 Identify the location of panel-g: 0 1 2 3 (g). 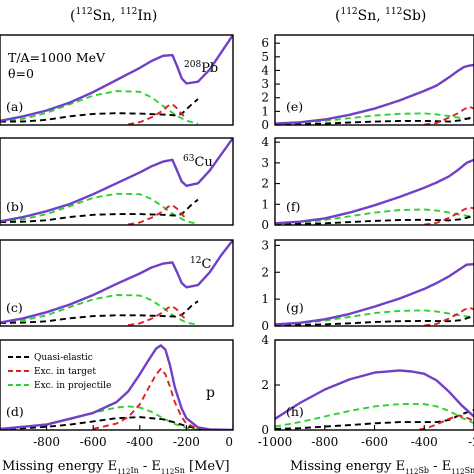
(367, 285).